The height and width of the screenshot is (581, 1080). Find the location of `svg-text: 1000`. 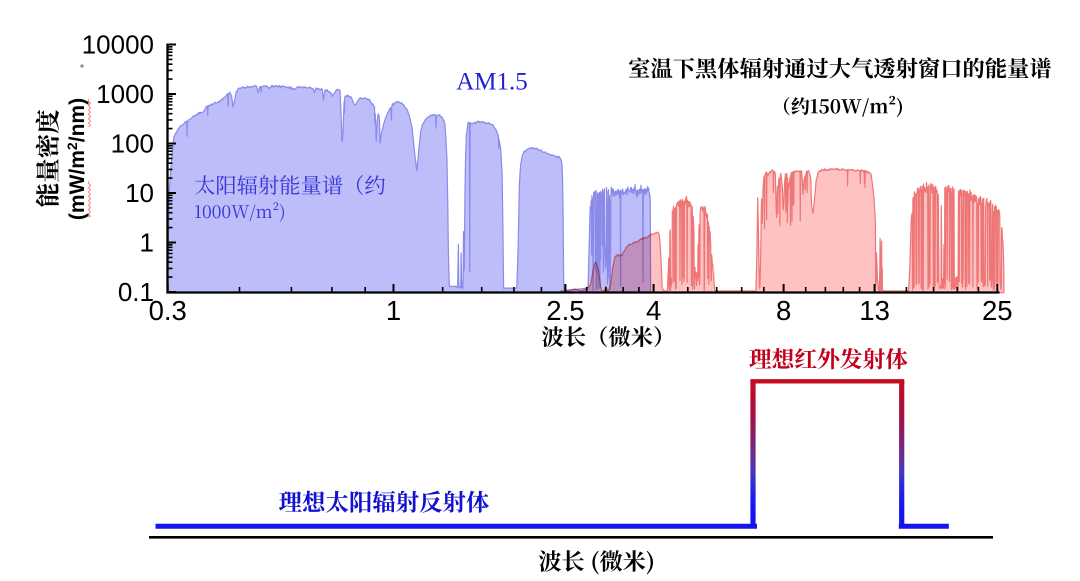

svg-text: 1000 is located at coordinates (125, 94).